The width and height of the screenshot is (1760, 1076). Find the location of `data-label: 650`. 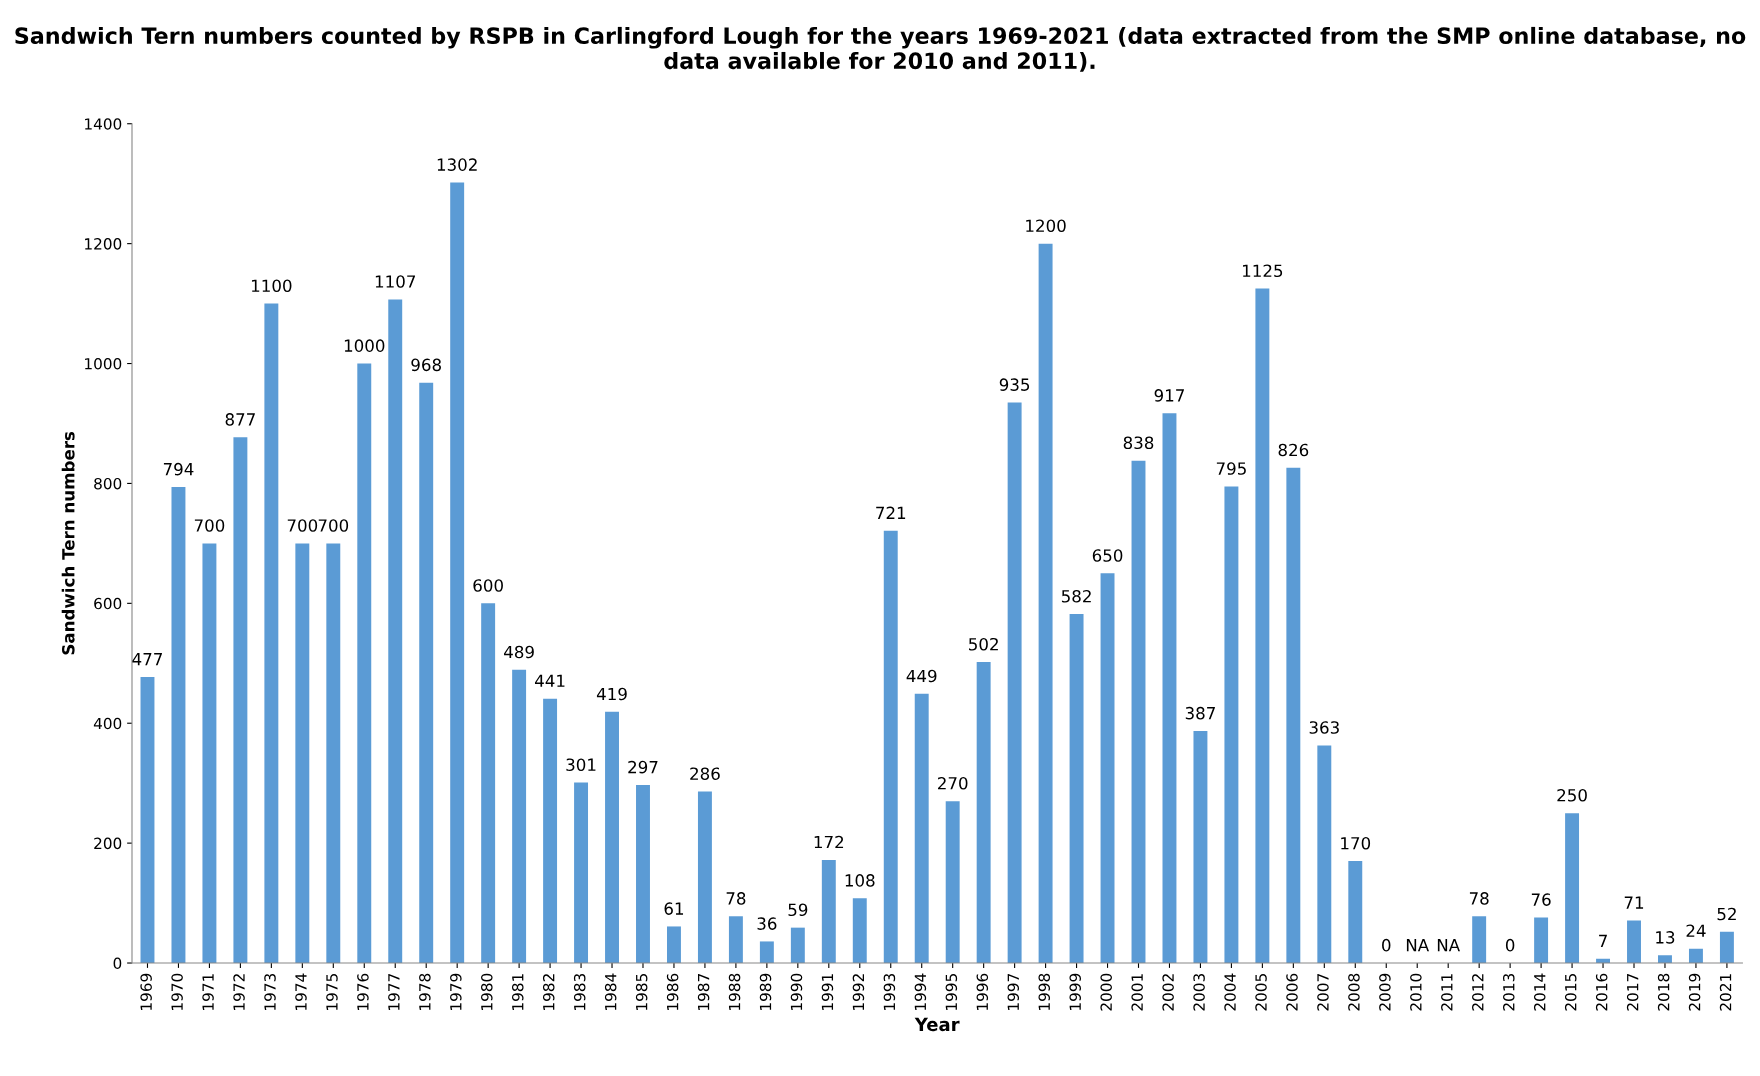

data-label: 650 is located at coordinates (1107, 555).